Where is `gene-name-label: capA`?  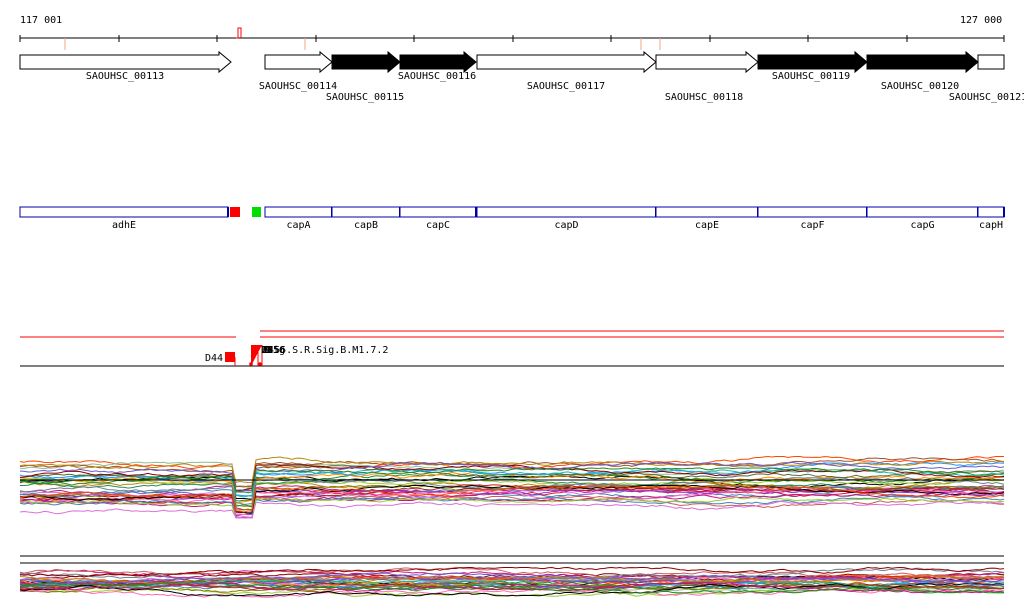
gene-name-label: capA is located at coordinates (298, 225).